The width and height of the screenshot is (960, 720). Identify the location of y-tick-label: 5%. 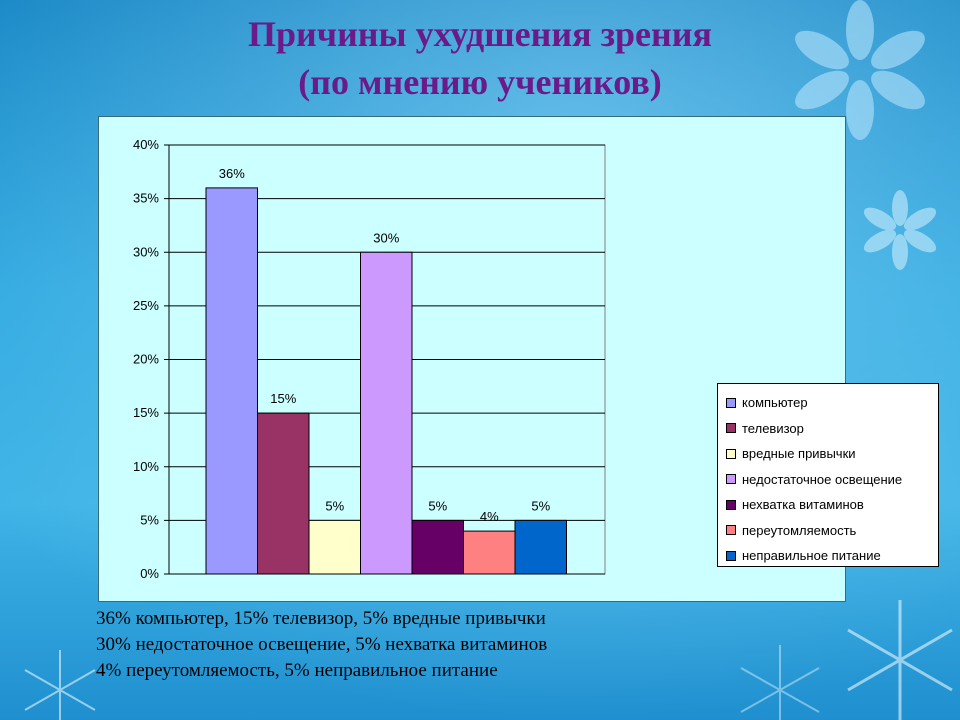
(149, 519).